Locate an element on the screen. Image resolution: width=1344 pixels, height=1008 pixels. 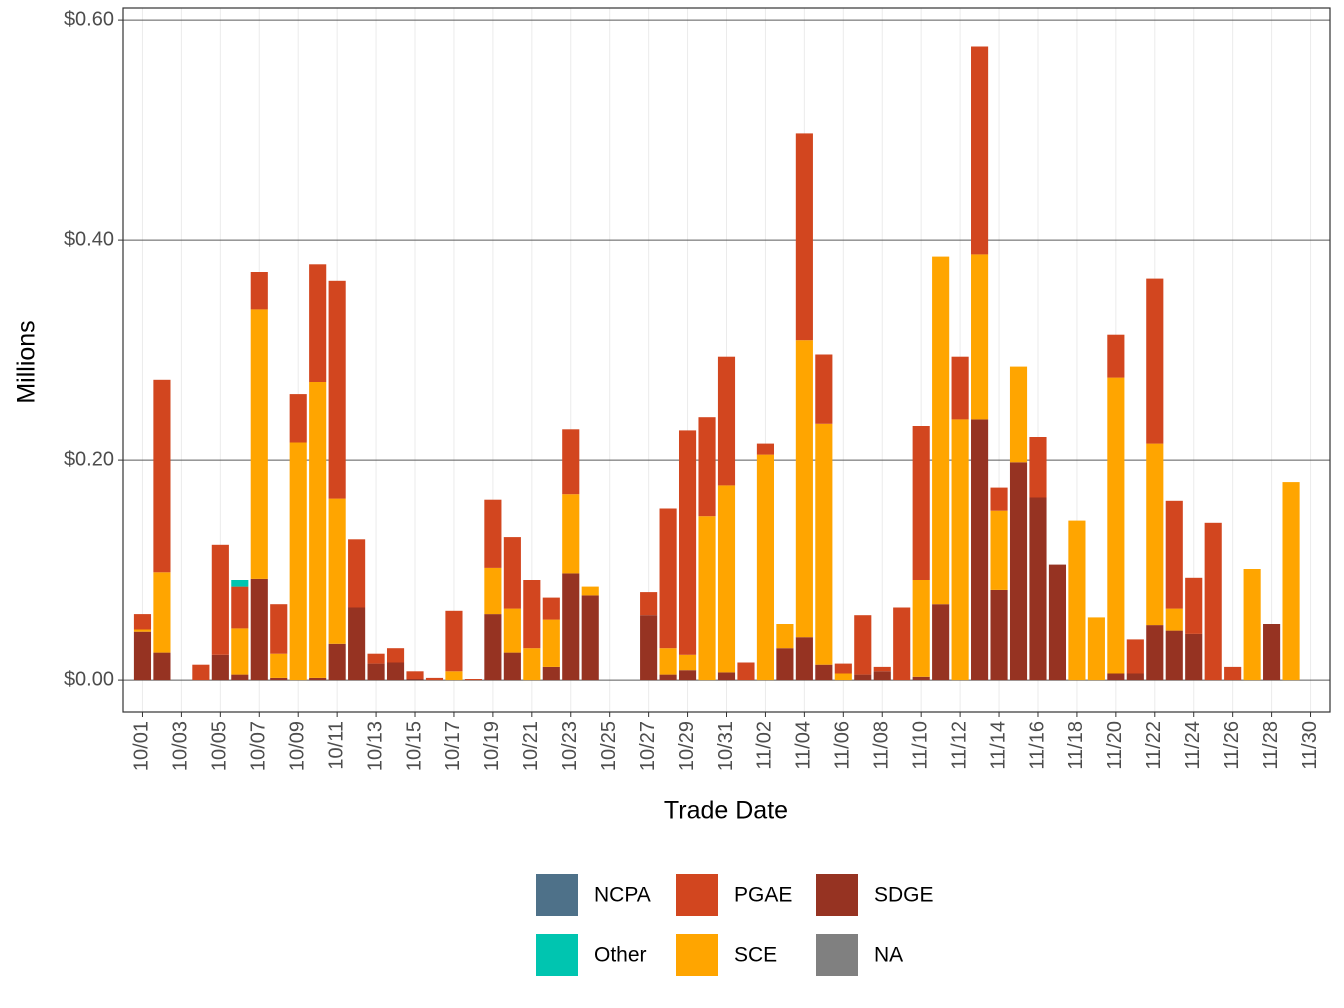
legend-label: SCE is located at coordinates (755, 955).